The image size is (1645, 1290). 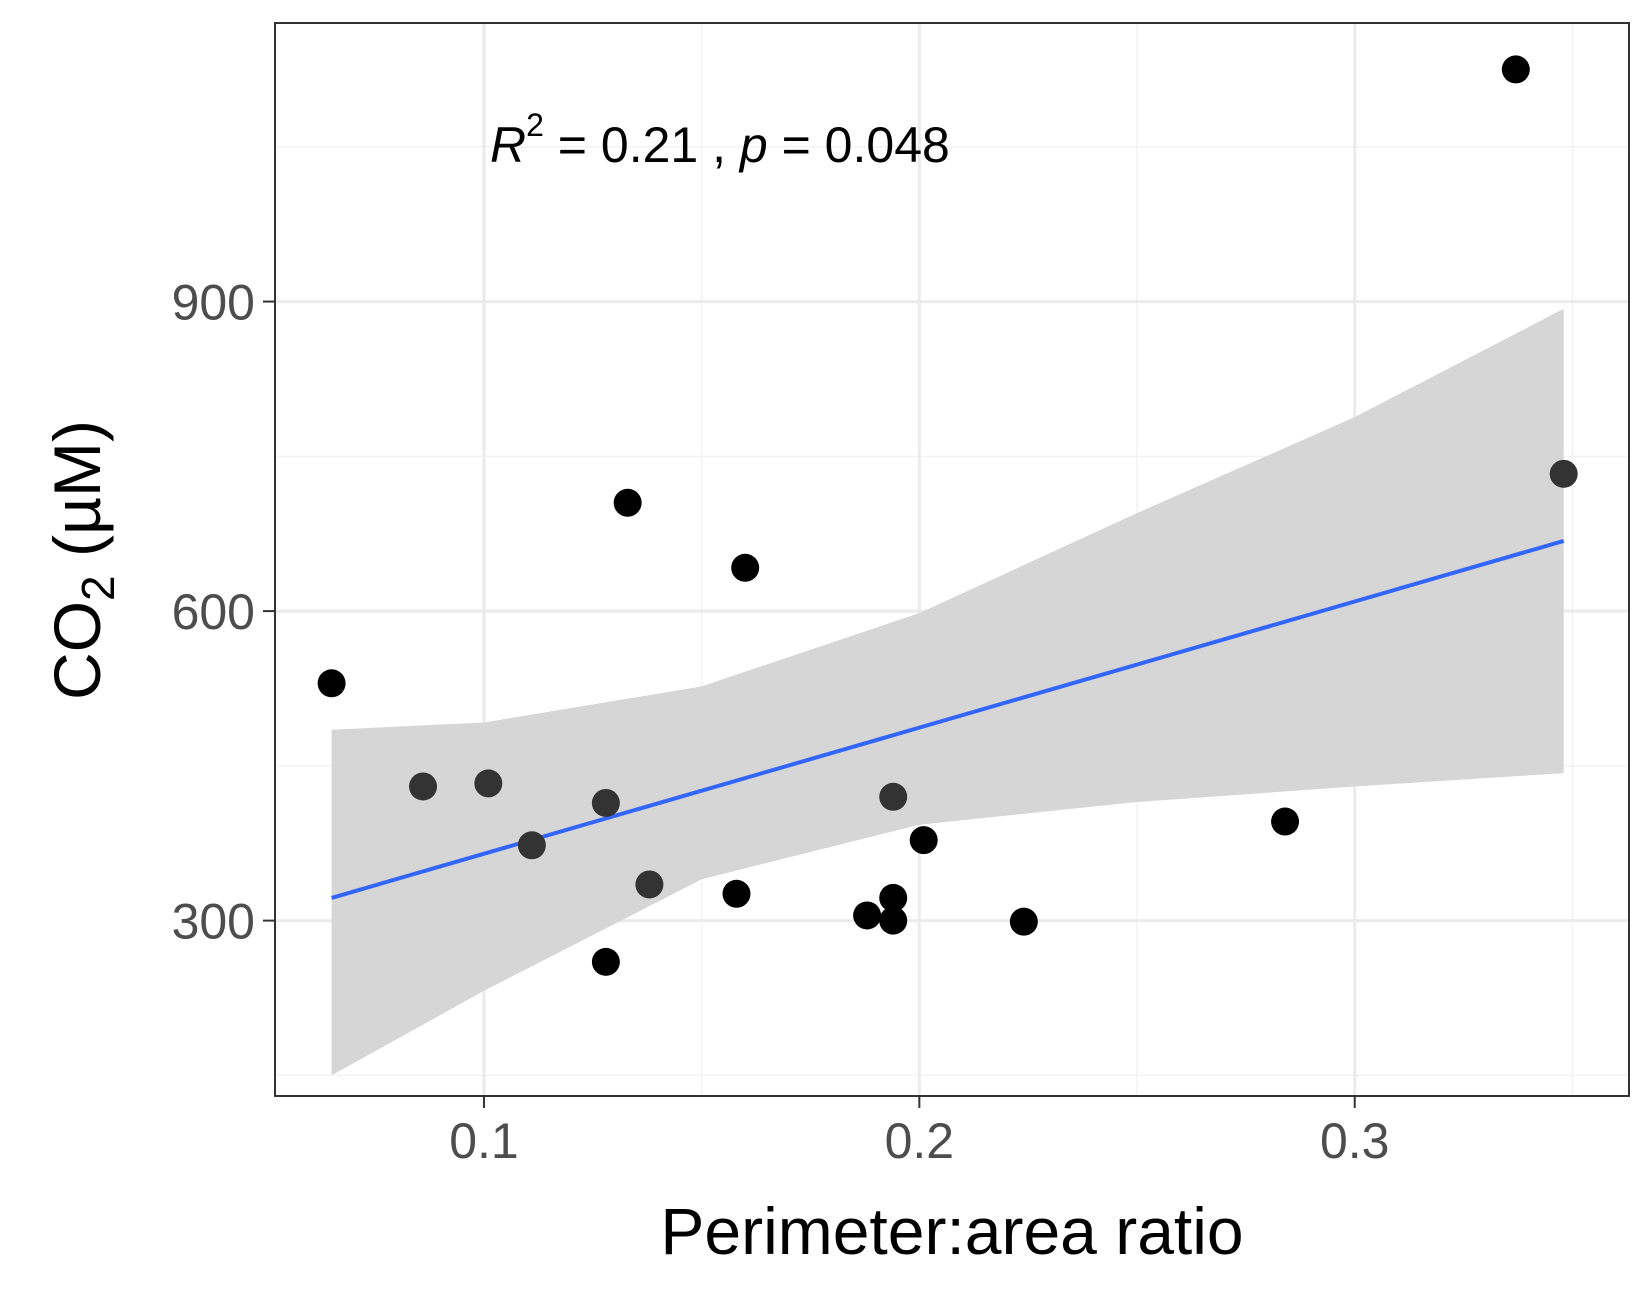 I want to click on x-axis: 0.1 0.2 0.3, so click(x=919, y=1132).